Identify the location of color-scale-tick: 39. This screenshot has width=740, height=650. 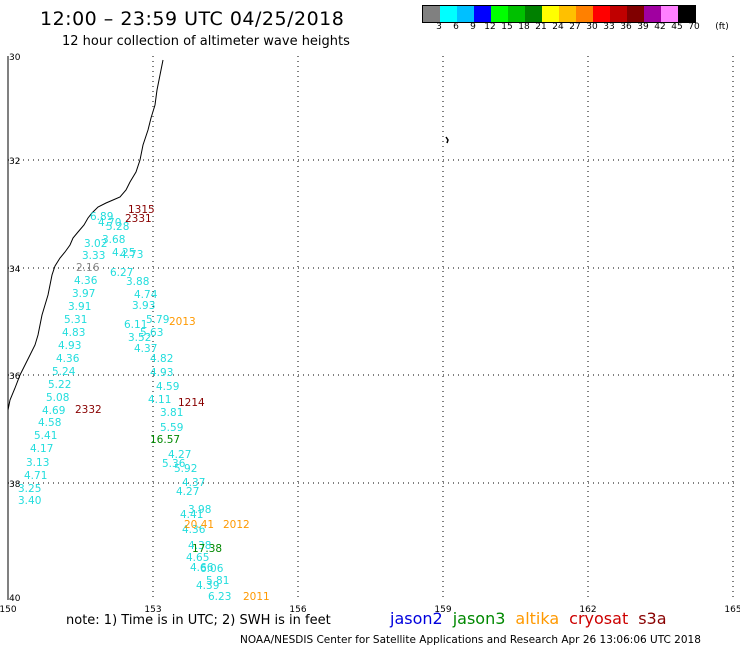
(643, 27).